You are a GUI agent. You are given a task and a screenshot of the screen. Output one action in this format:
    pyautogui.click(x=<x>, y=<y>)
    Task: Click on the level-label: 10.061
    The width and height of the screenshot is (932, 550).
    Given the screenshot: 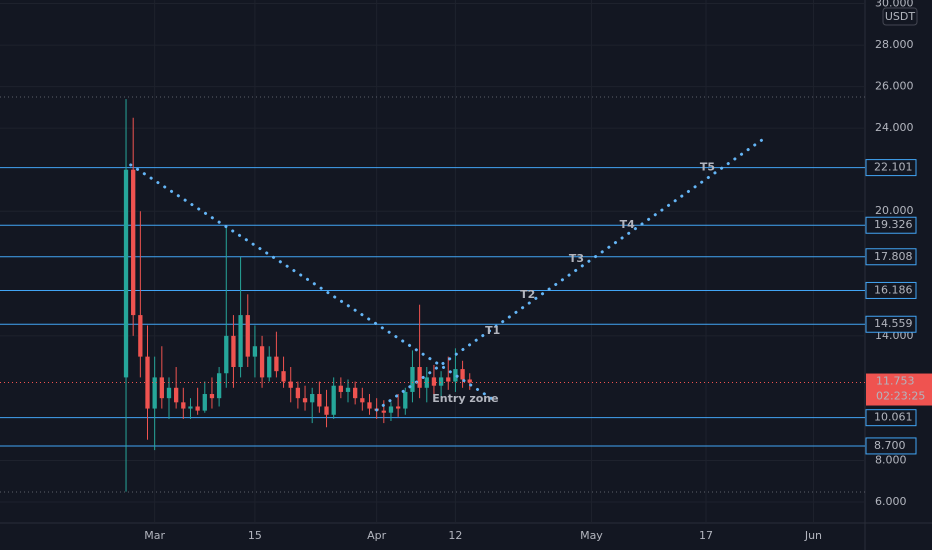 What is the action you would take?
    pyautogui.click(x=893, y=417)
    